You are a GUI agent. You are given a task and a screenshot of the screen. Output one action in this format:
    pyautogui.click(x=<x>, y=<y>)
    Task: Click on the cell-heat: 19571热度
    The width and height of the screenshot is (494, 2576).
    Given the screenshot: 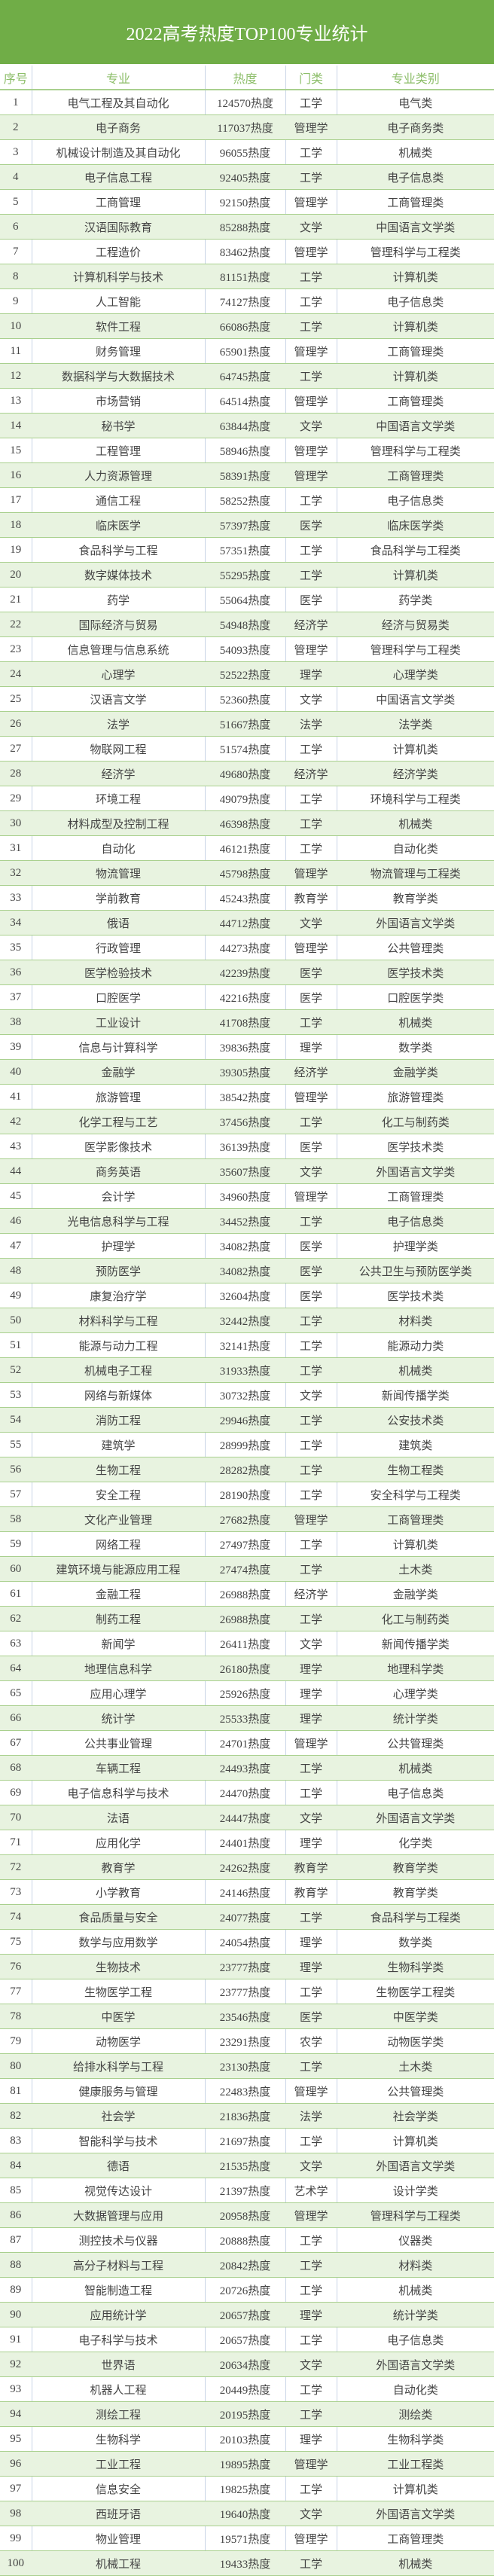 What is the action you would take?
    pyautogui.click(x=245, y=2539)
    